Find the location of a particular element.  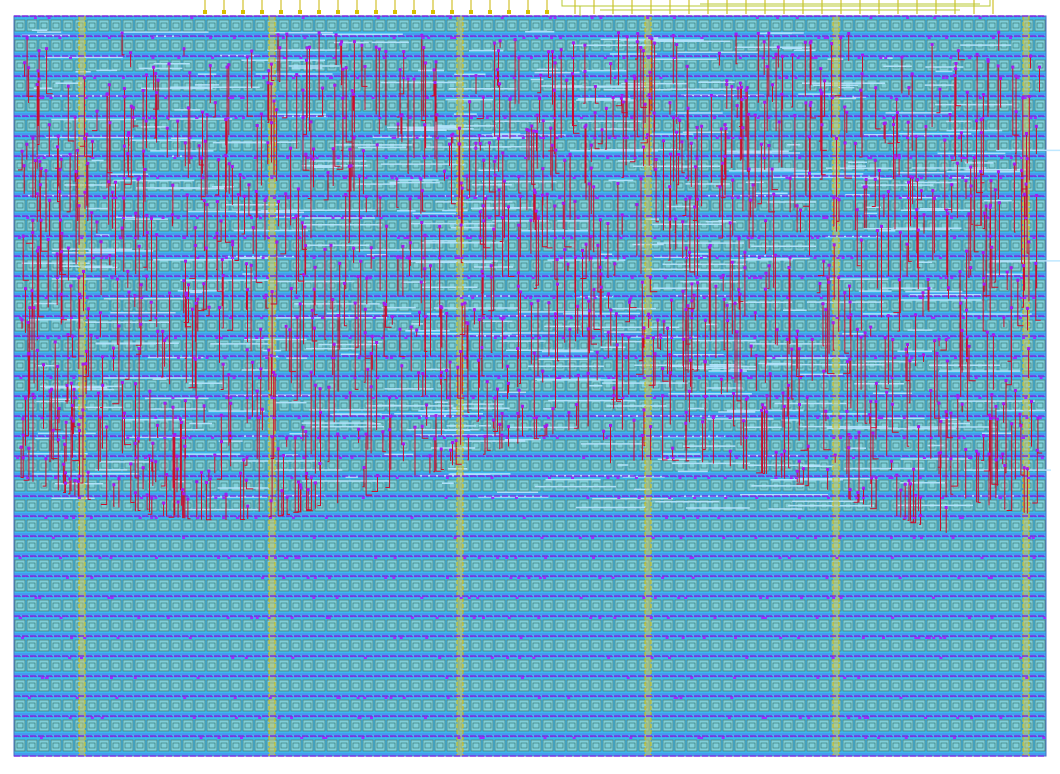

pin is located at coordinates (376, 12).